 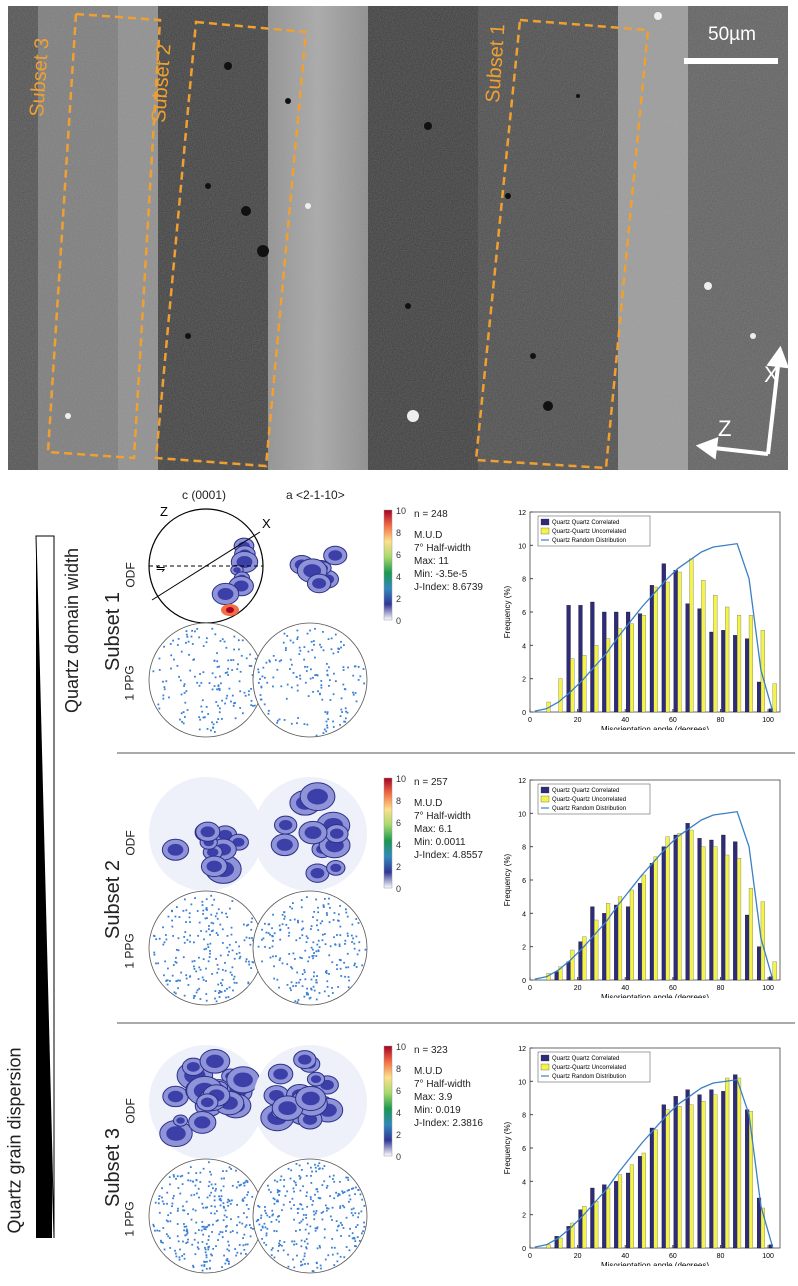 What do you see at coordinates (522, 781) in the screenshot?
I see `y-tick-label: 12` at bounding box center [522, 781].